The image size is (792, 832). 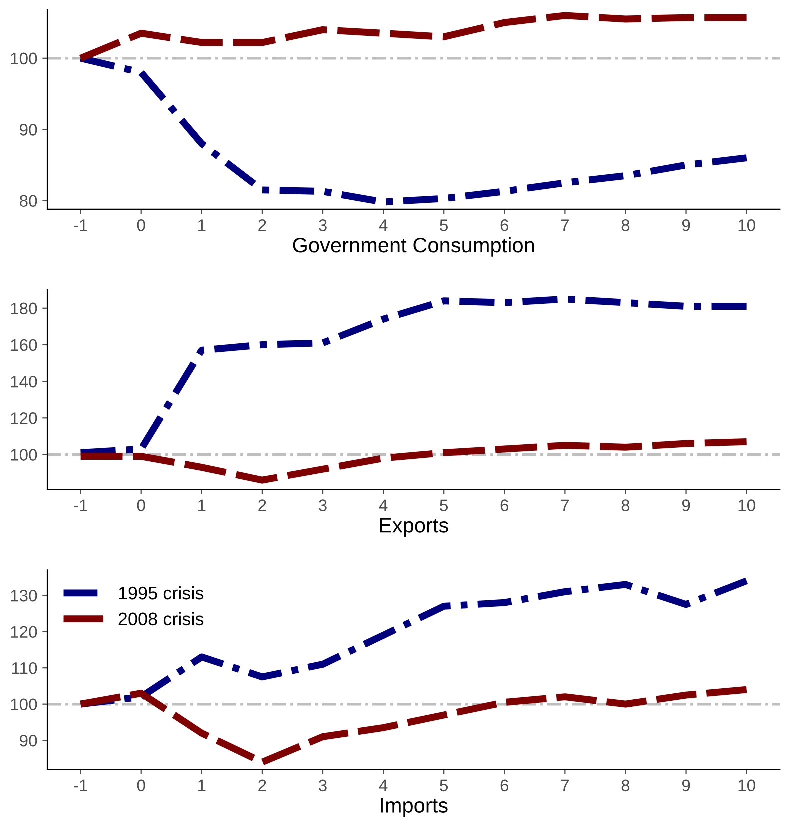 I want to click on y-tick-label: 140, so click(x=24, y=382).